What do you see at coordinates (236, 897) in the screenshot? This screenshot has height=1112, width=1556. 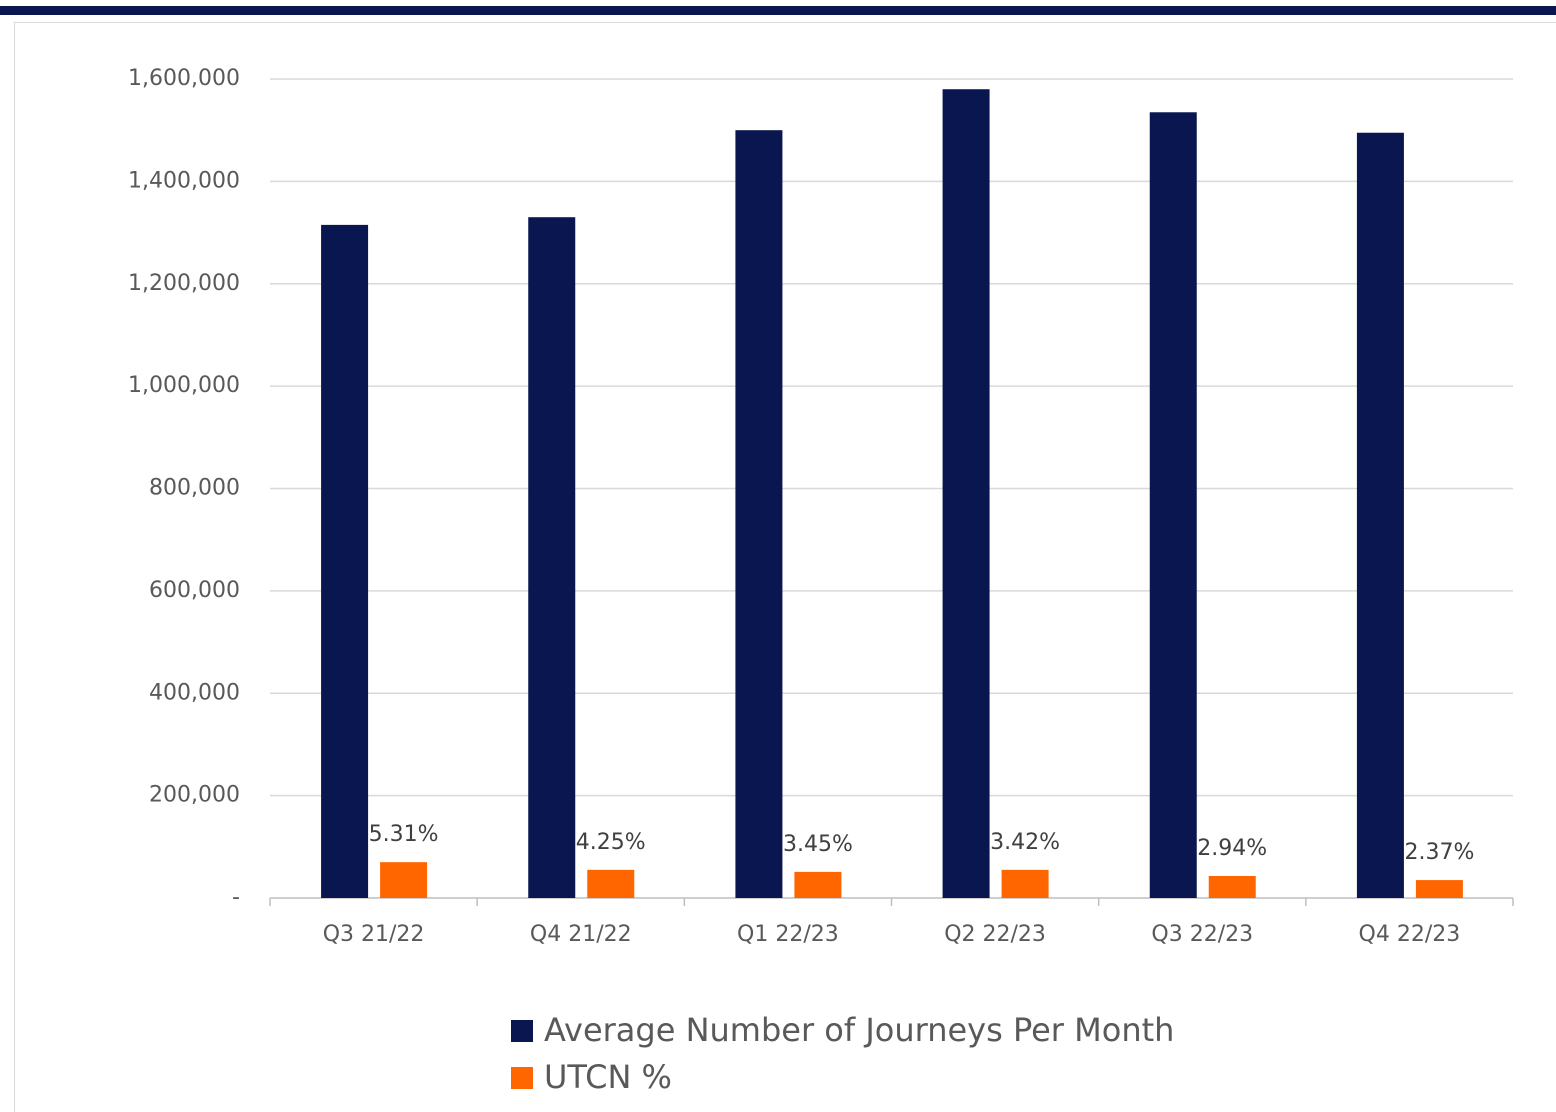 I see `y-tick-label: -` at bounding box center [236, 897].